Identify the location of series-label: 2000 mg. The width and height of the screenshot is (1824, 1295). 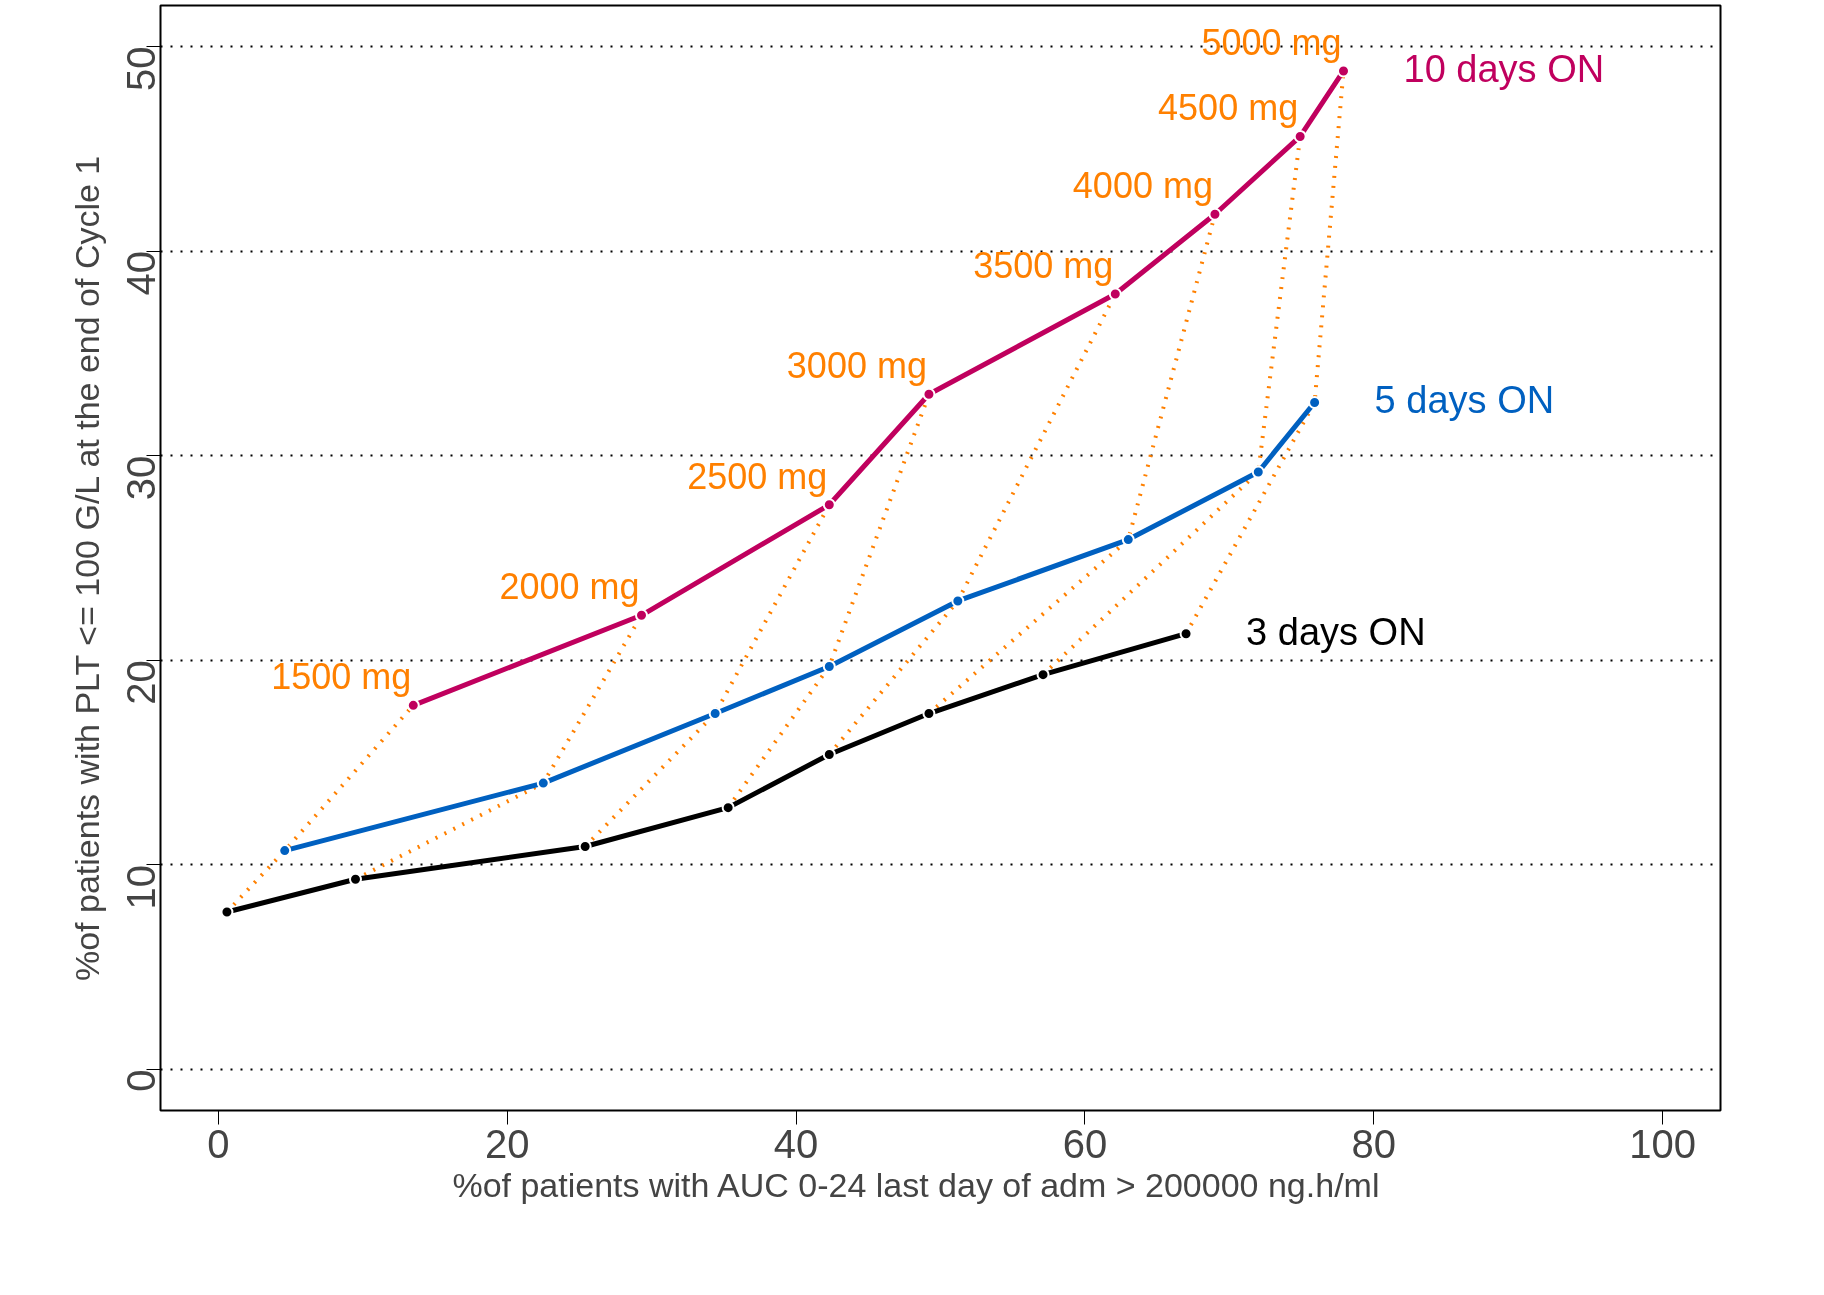
(569, 587).